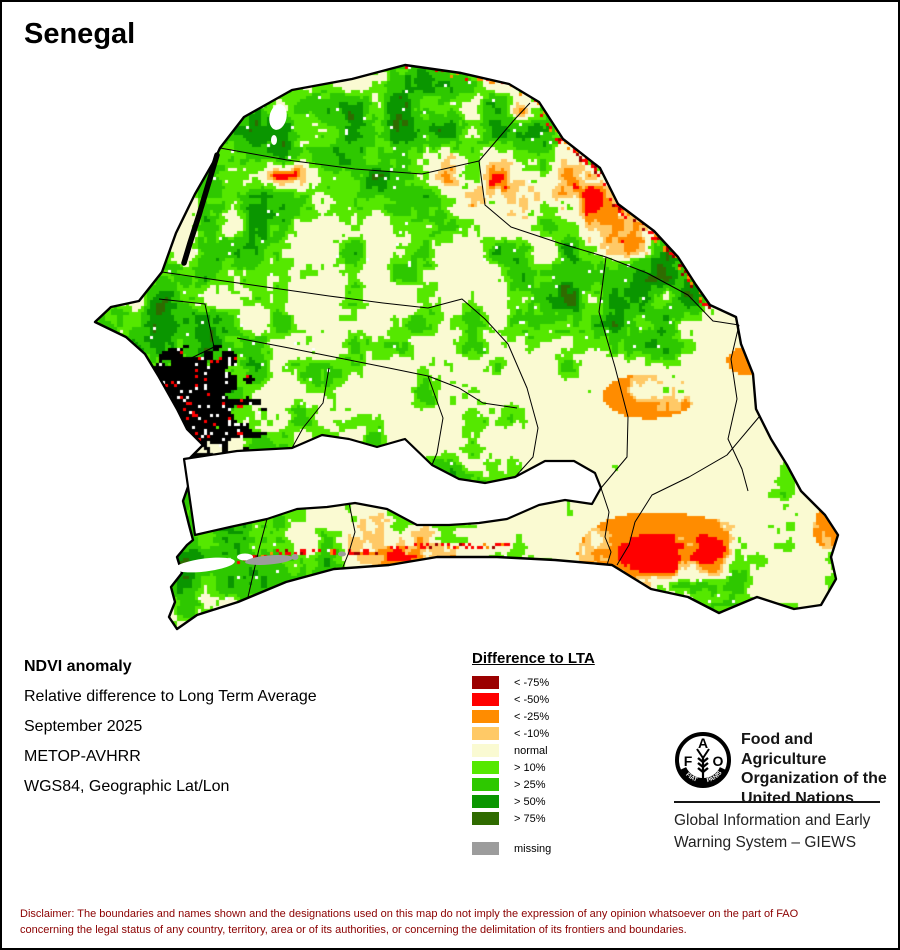 The height and width of the screenshot is (950, 900). What do you see at coordinates (577, 682) in the screenshot?
I see `legend-item: < -75%` at bounding box center [577, 682].